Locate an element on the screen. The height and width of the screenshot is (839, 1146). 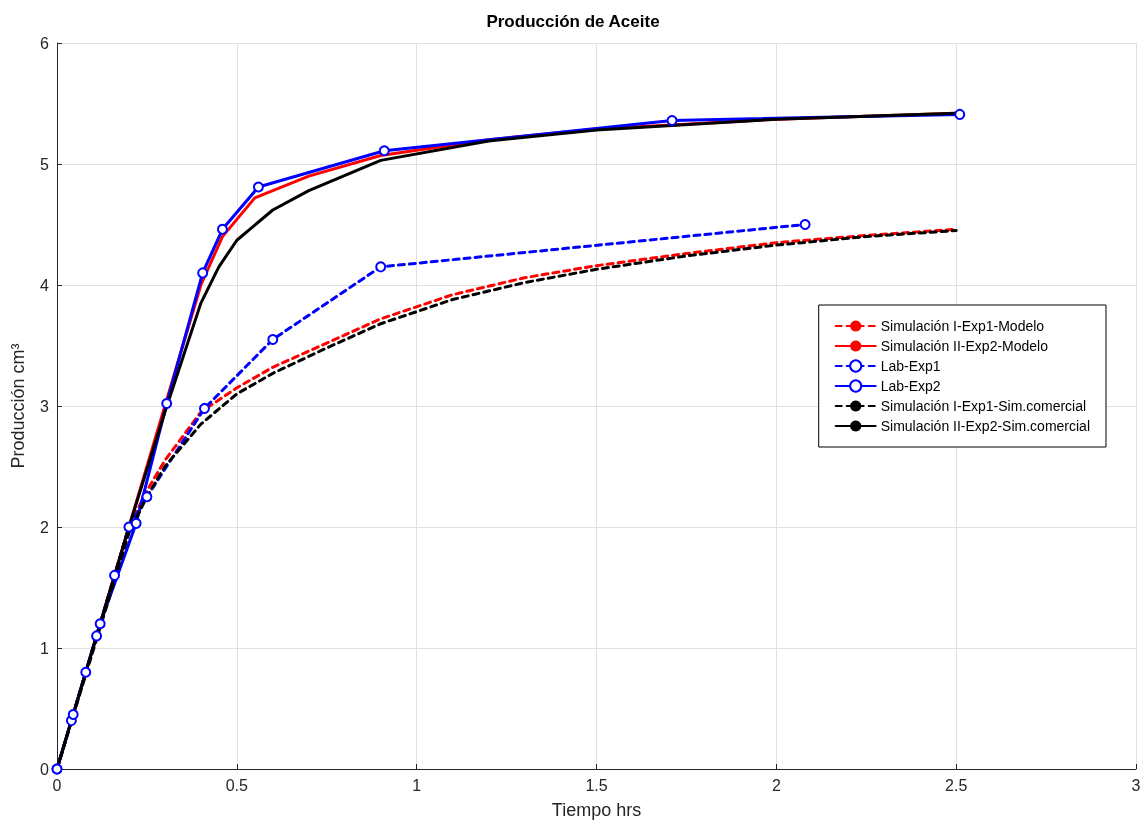
x-axis-title: Tiempo hrs is located at coordinates (596, 810).